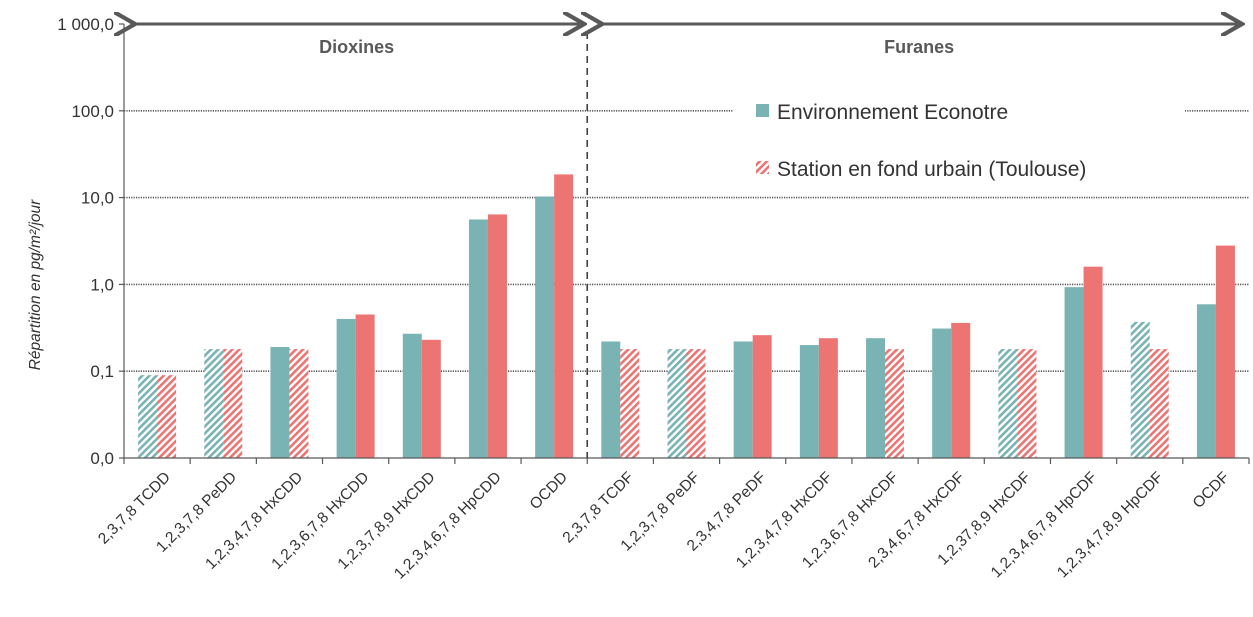 This screenshot has width=1253, height=617. I want to click on bar-station-en-fond-urbain-toulouse-1-2-3-4-6-7-8-hpcdf, so click(1093, 362).